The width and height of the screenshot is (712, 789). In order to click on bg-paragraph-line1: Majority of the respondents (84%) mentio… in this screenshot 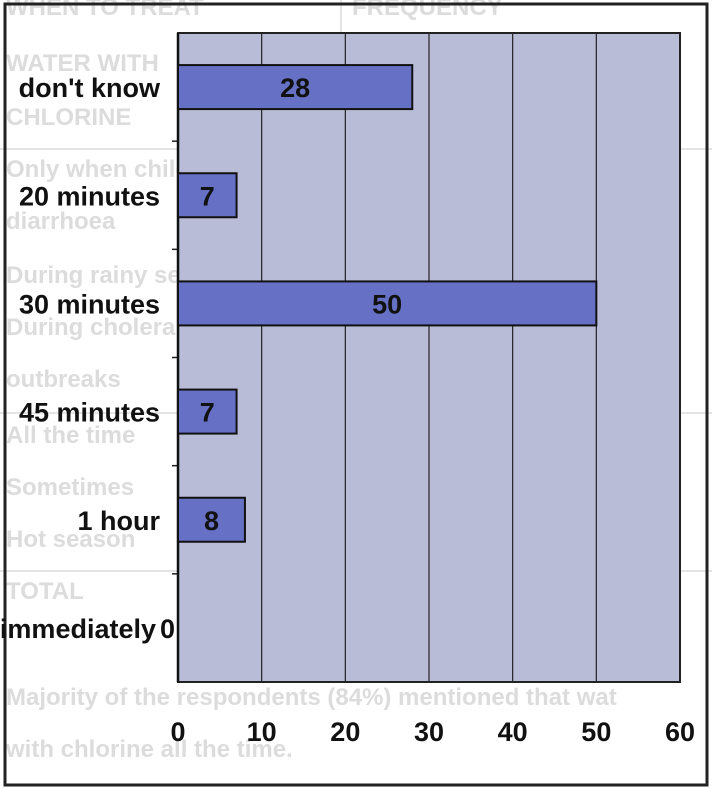, I will do `click(311, 697)`.